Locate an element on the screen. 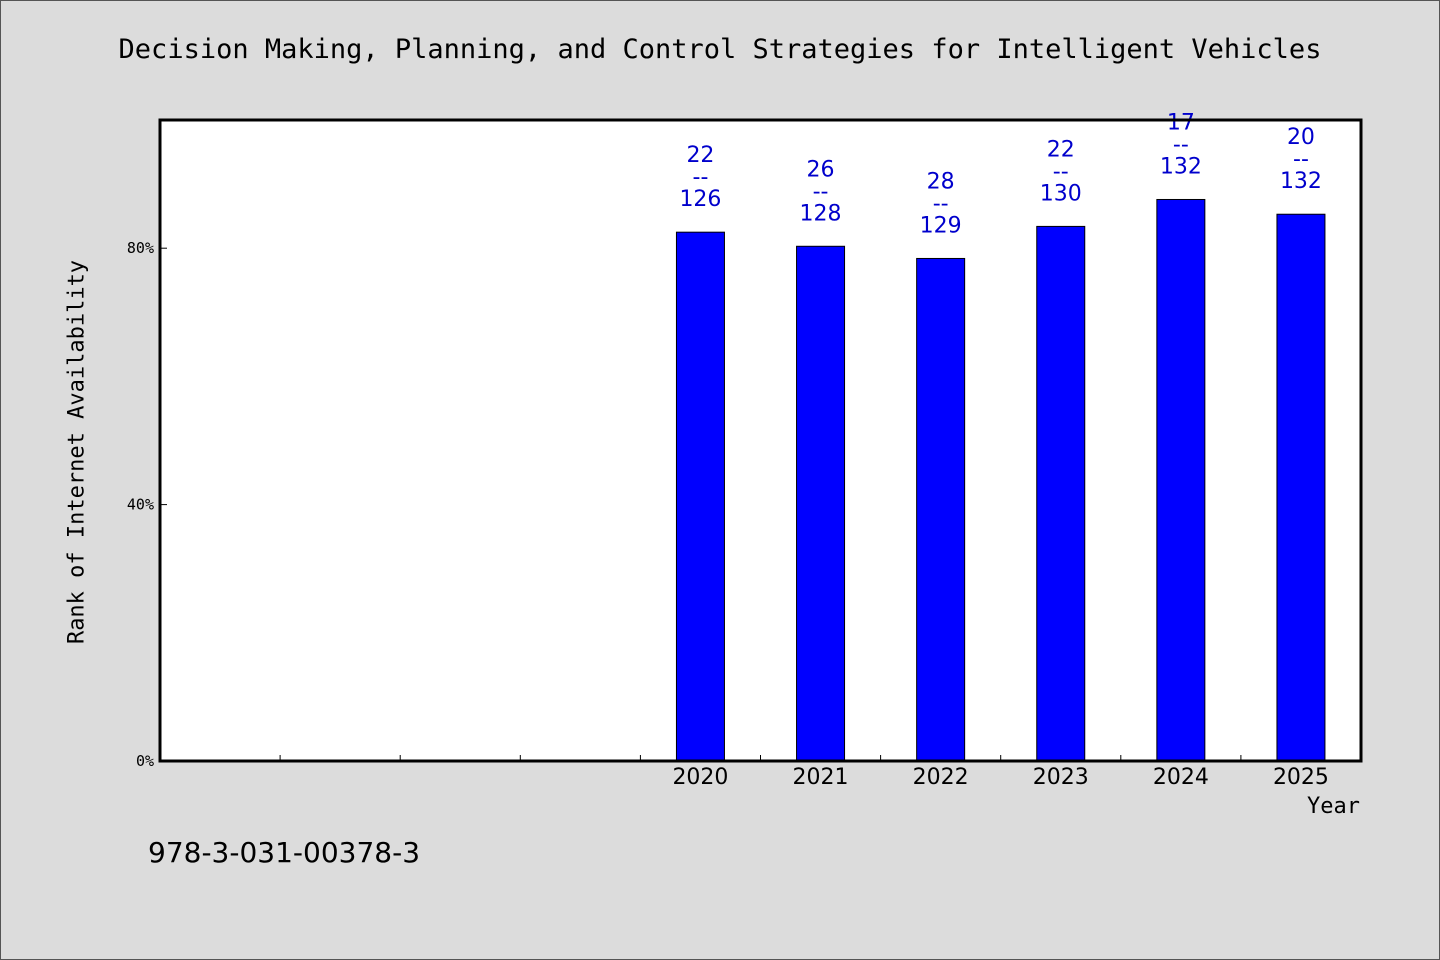  y-tick-label-40: 40% is located at coordinates (140, 505).